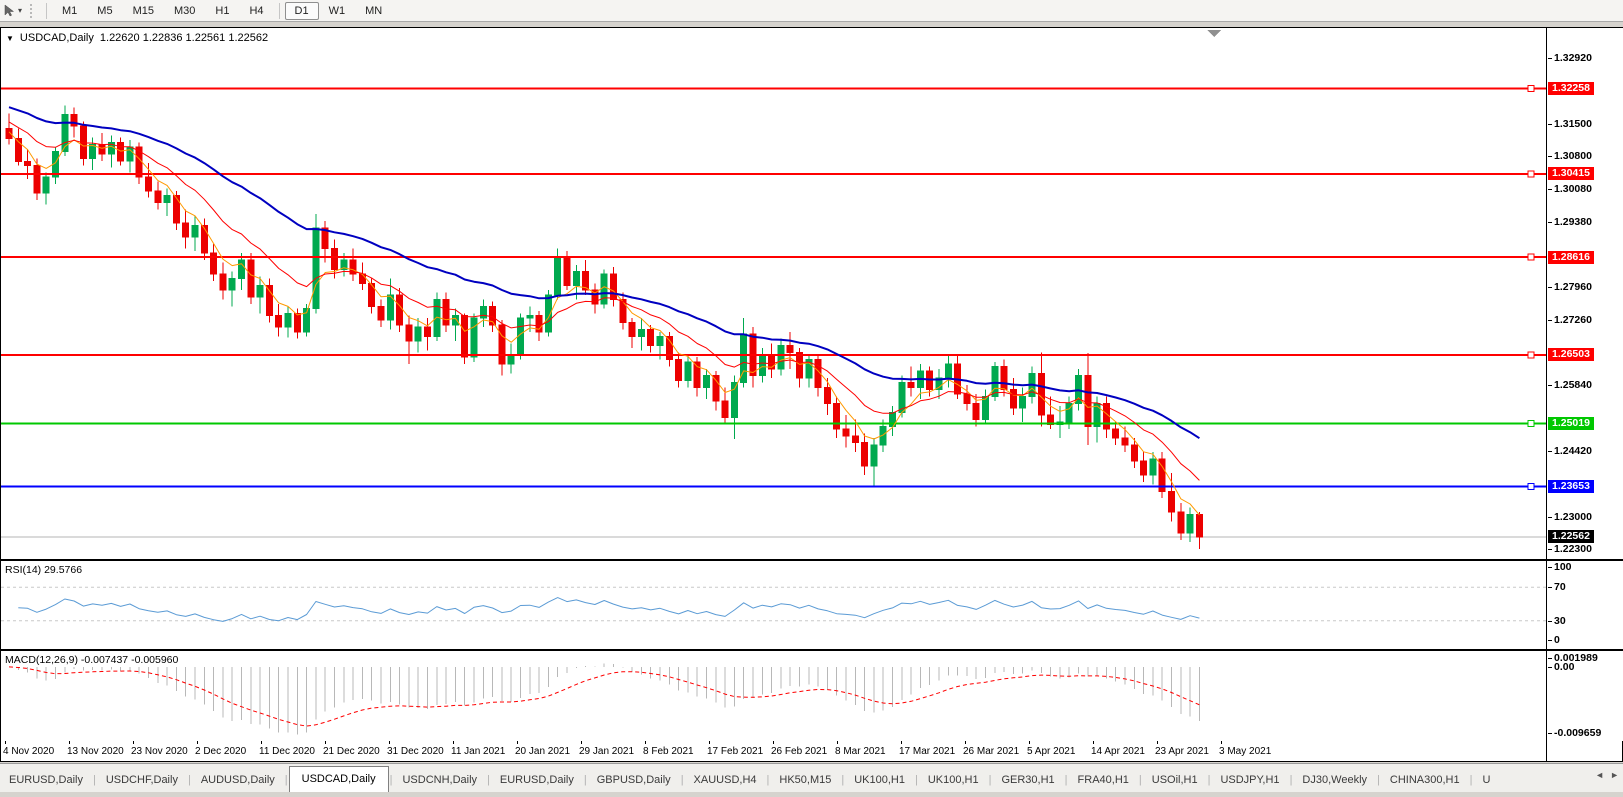  What do you see at coordinates (1335, 780) in the screenshot?
I see `chart-tab-dj30: DJ30,Weekly` at bounding box center [1335, 780].